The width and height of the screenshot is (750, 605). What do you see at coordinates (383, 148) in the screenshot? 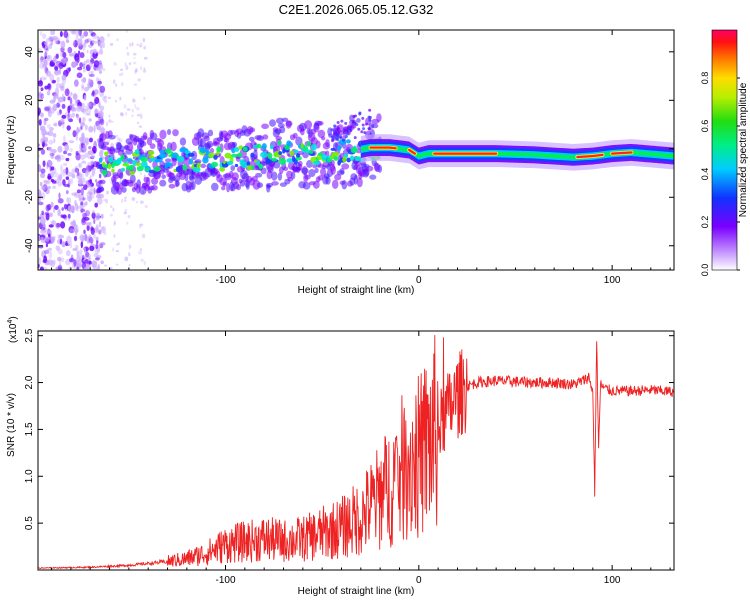
I see `spectrum-core` at bounding box center [383, 148].